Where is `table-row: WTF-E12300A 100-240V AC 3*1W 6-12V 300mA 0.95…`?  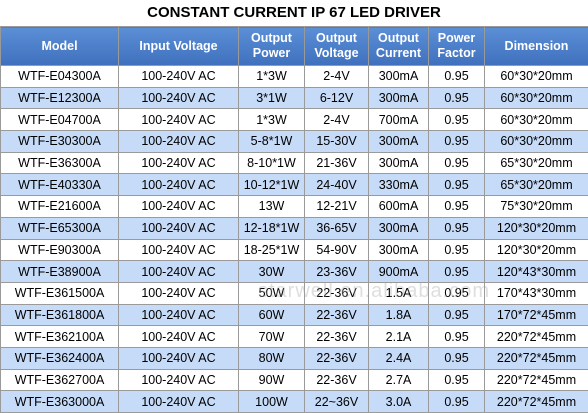
table-row: WTF-E12300A 100-240V AC 3*1W 6-12V 300mA 0.95… is located at coordinates (294, 98).